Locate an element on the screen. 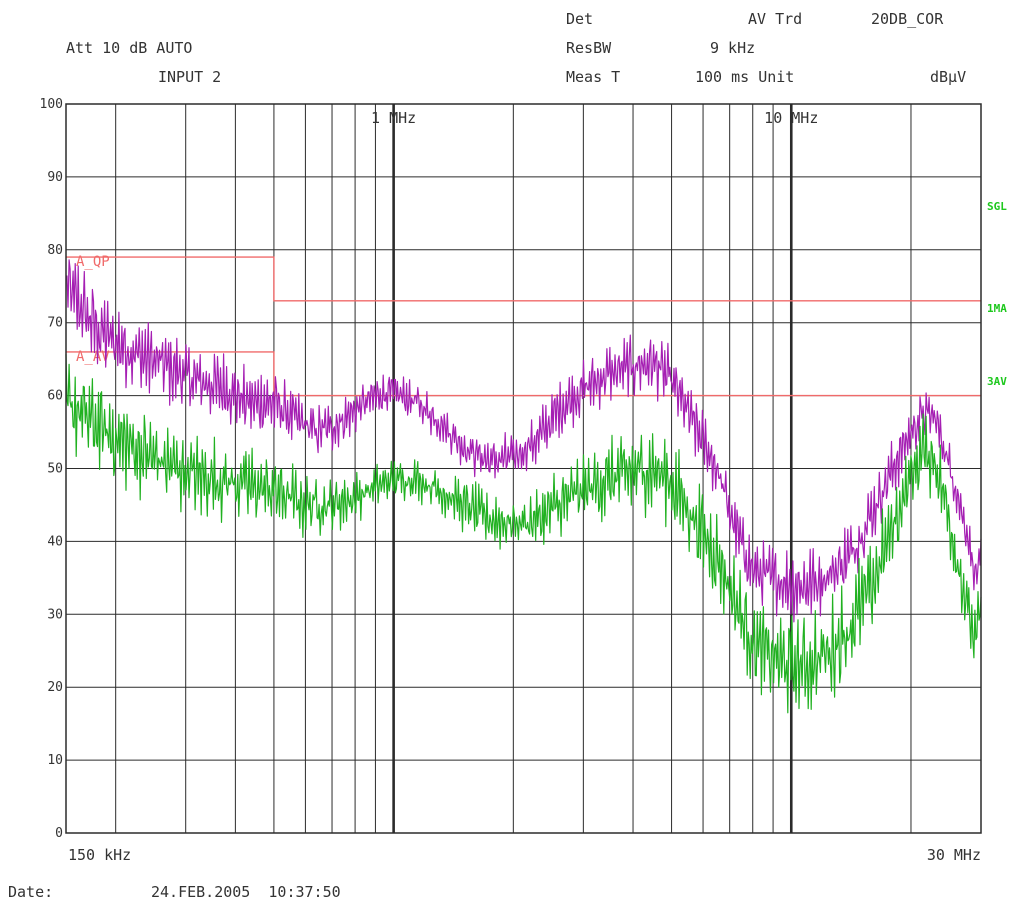 Image resolution: width=1022 pixels, height=903 pixels. y-tick-label: 0 is located at coordinates (59, 833).